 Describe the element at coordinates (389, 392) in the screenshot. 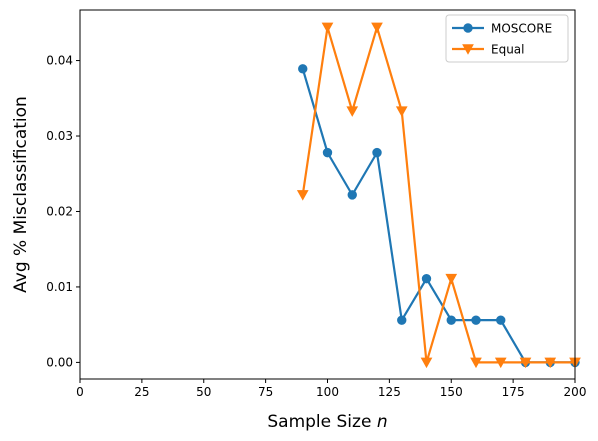

I see `x-tick-label: 125` at that location.